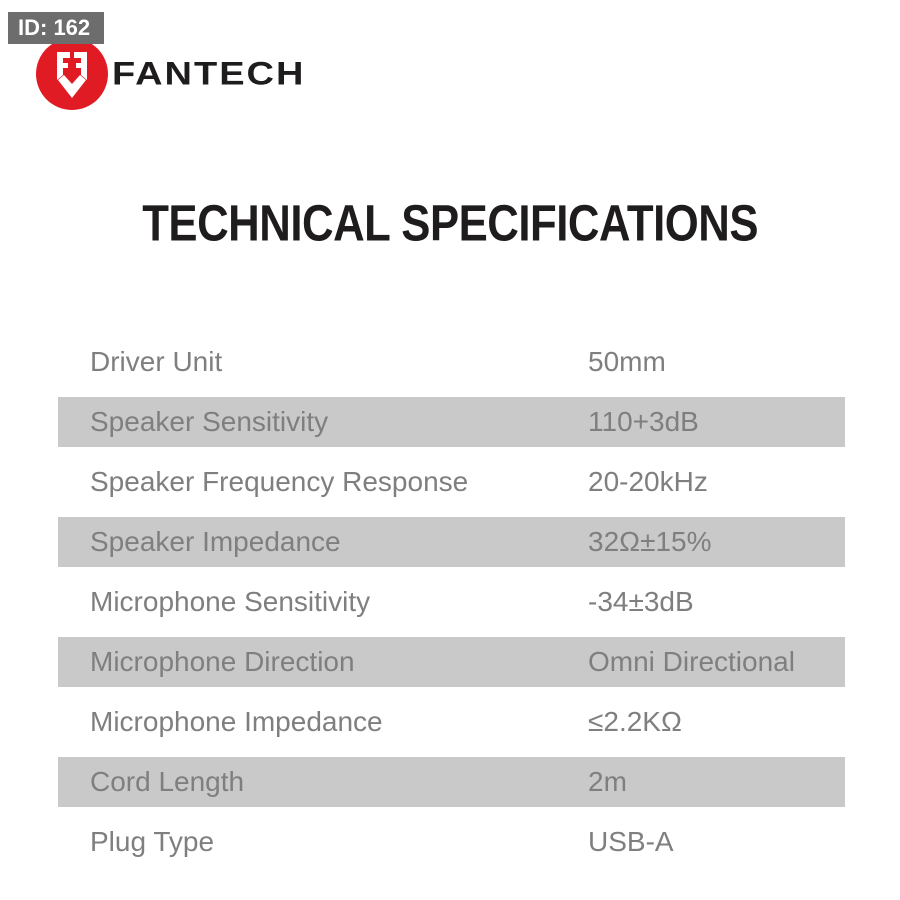 The image size is (900, 900). What do you see at coordinates (643, 421) in the screenshot?
I see `spec-value: 110+3dB` at bounding box center [643, 421].